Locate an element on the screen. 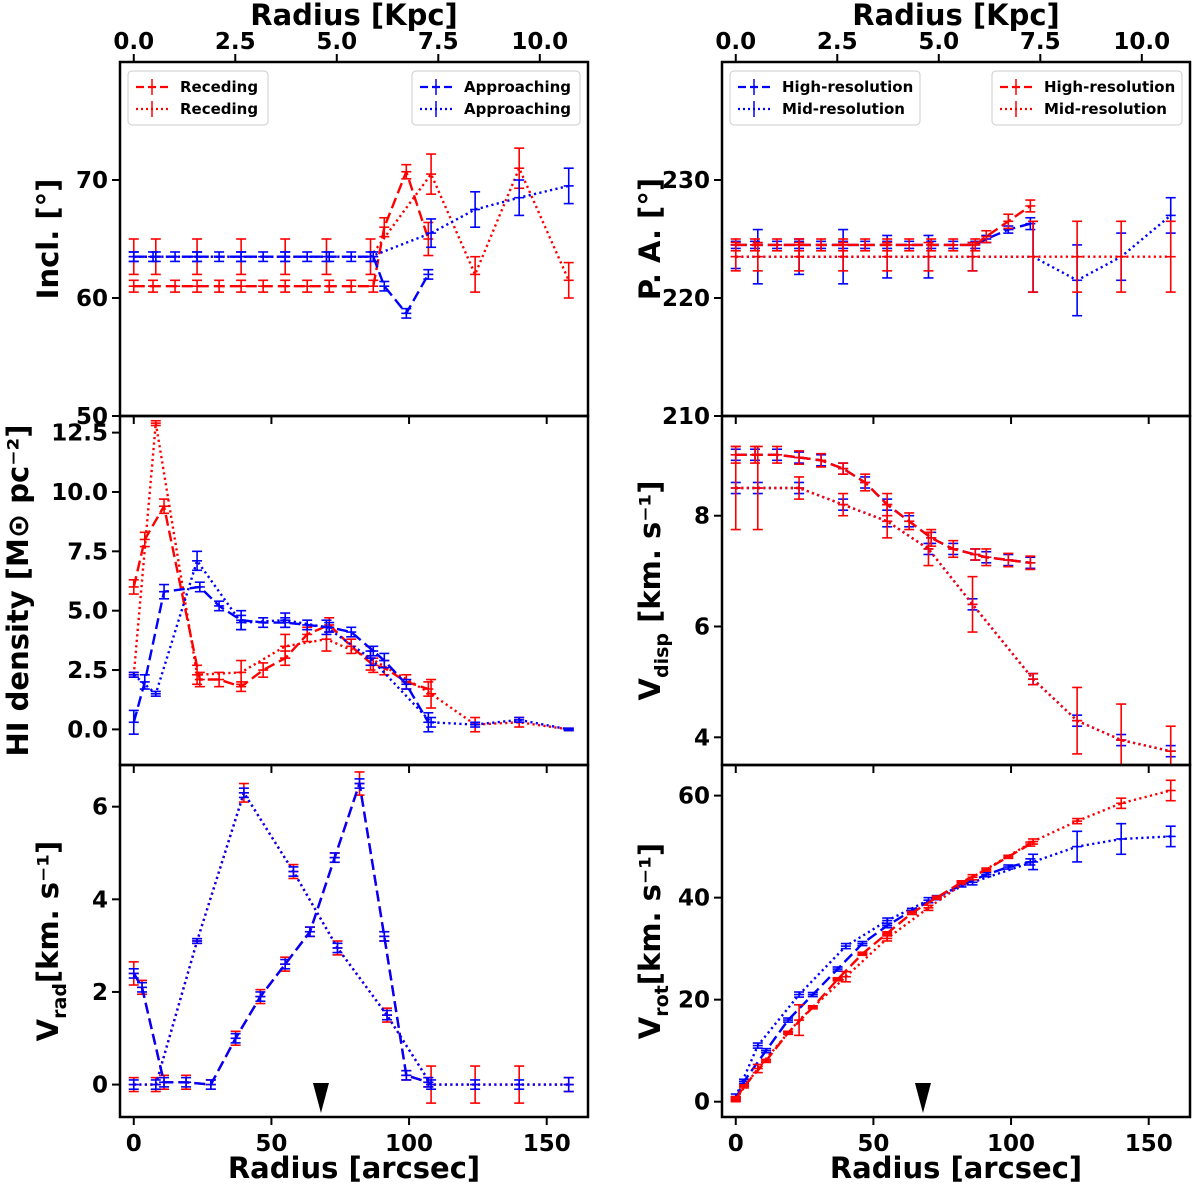 The image size is (1200, 1187). panel-hi: 0.0 2.5 5.0 7.5 10.0 12.5 is located at coordinates (320, 593).